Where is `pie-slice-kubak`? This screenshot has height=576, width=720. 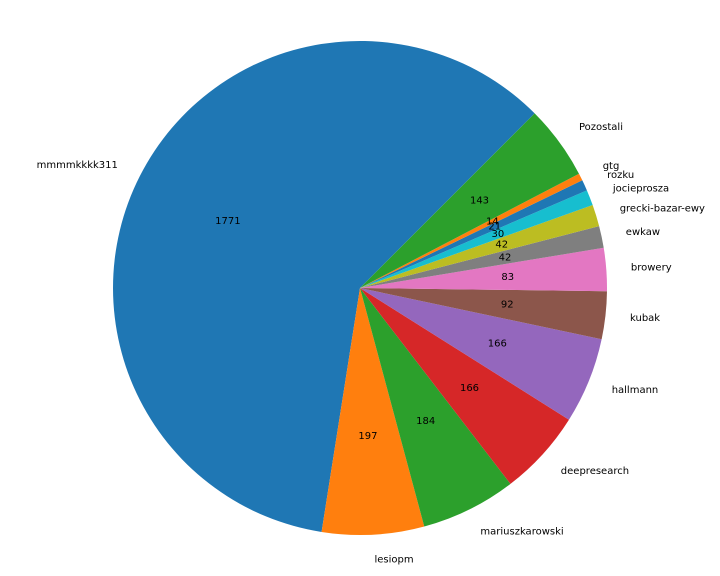
pie-slice-kubak is located at coordinates (483, 314).